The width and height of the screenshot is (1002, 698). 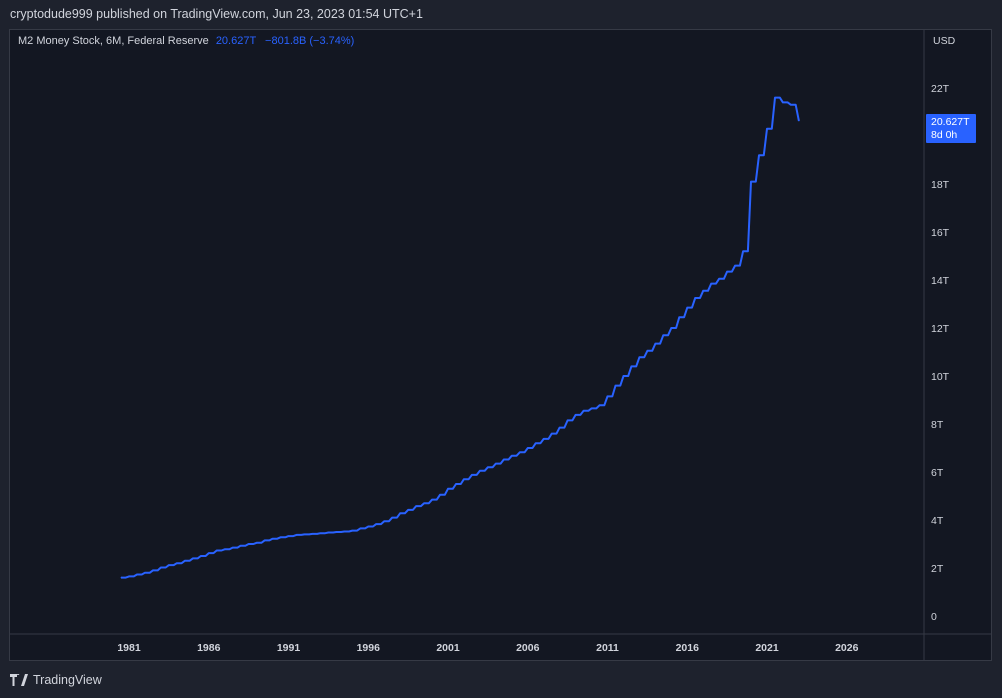 I want to click on y-axis: 0 2T 4T 6T 8T 10T 12T 14T 16T 18T 22T, so click(x=940, y=353).